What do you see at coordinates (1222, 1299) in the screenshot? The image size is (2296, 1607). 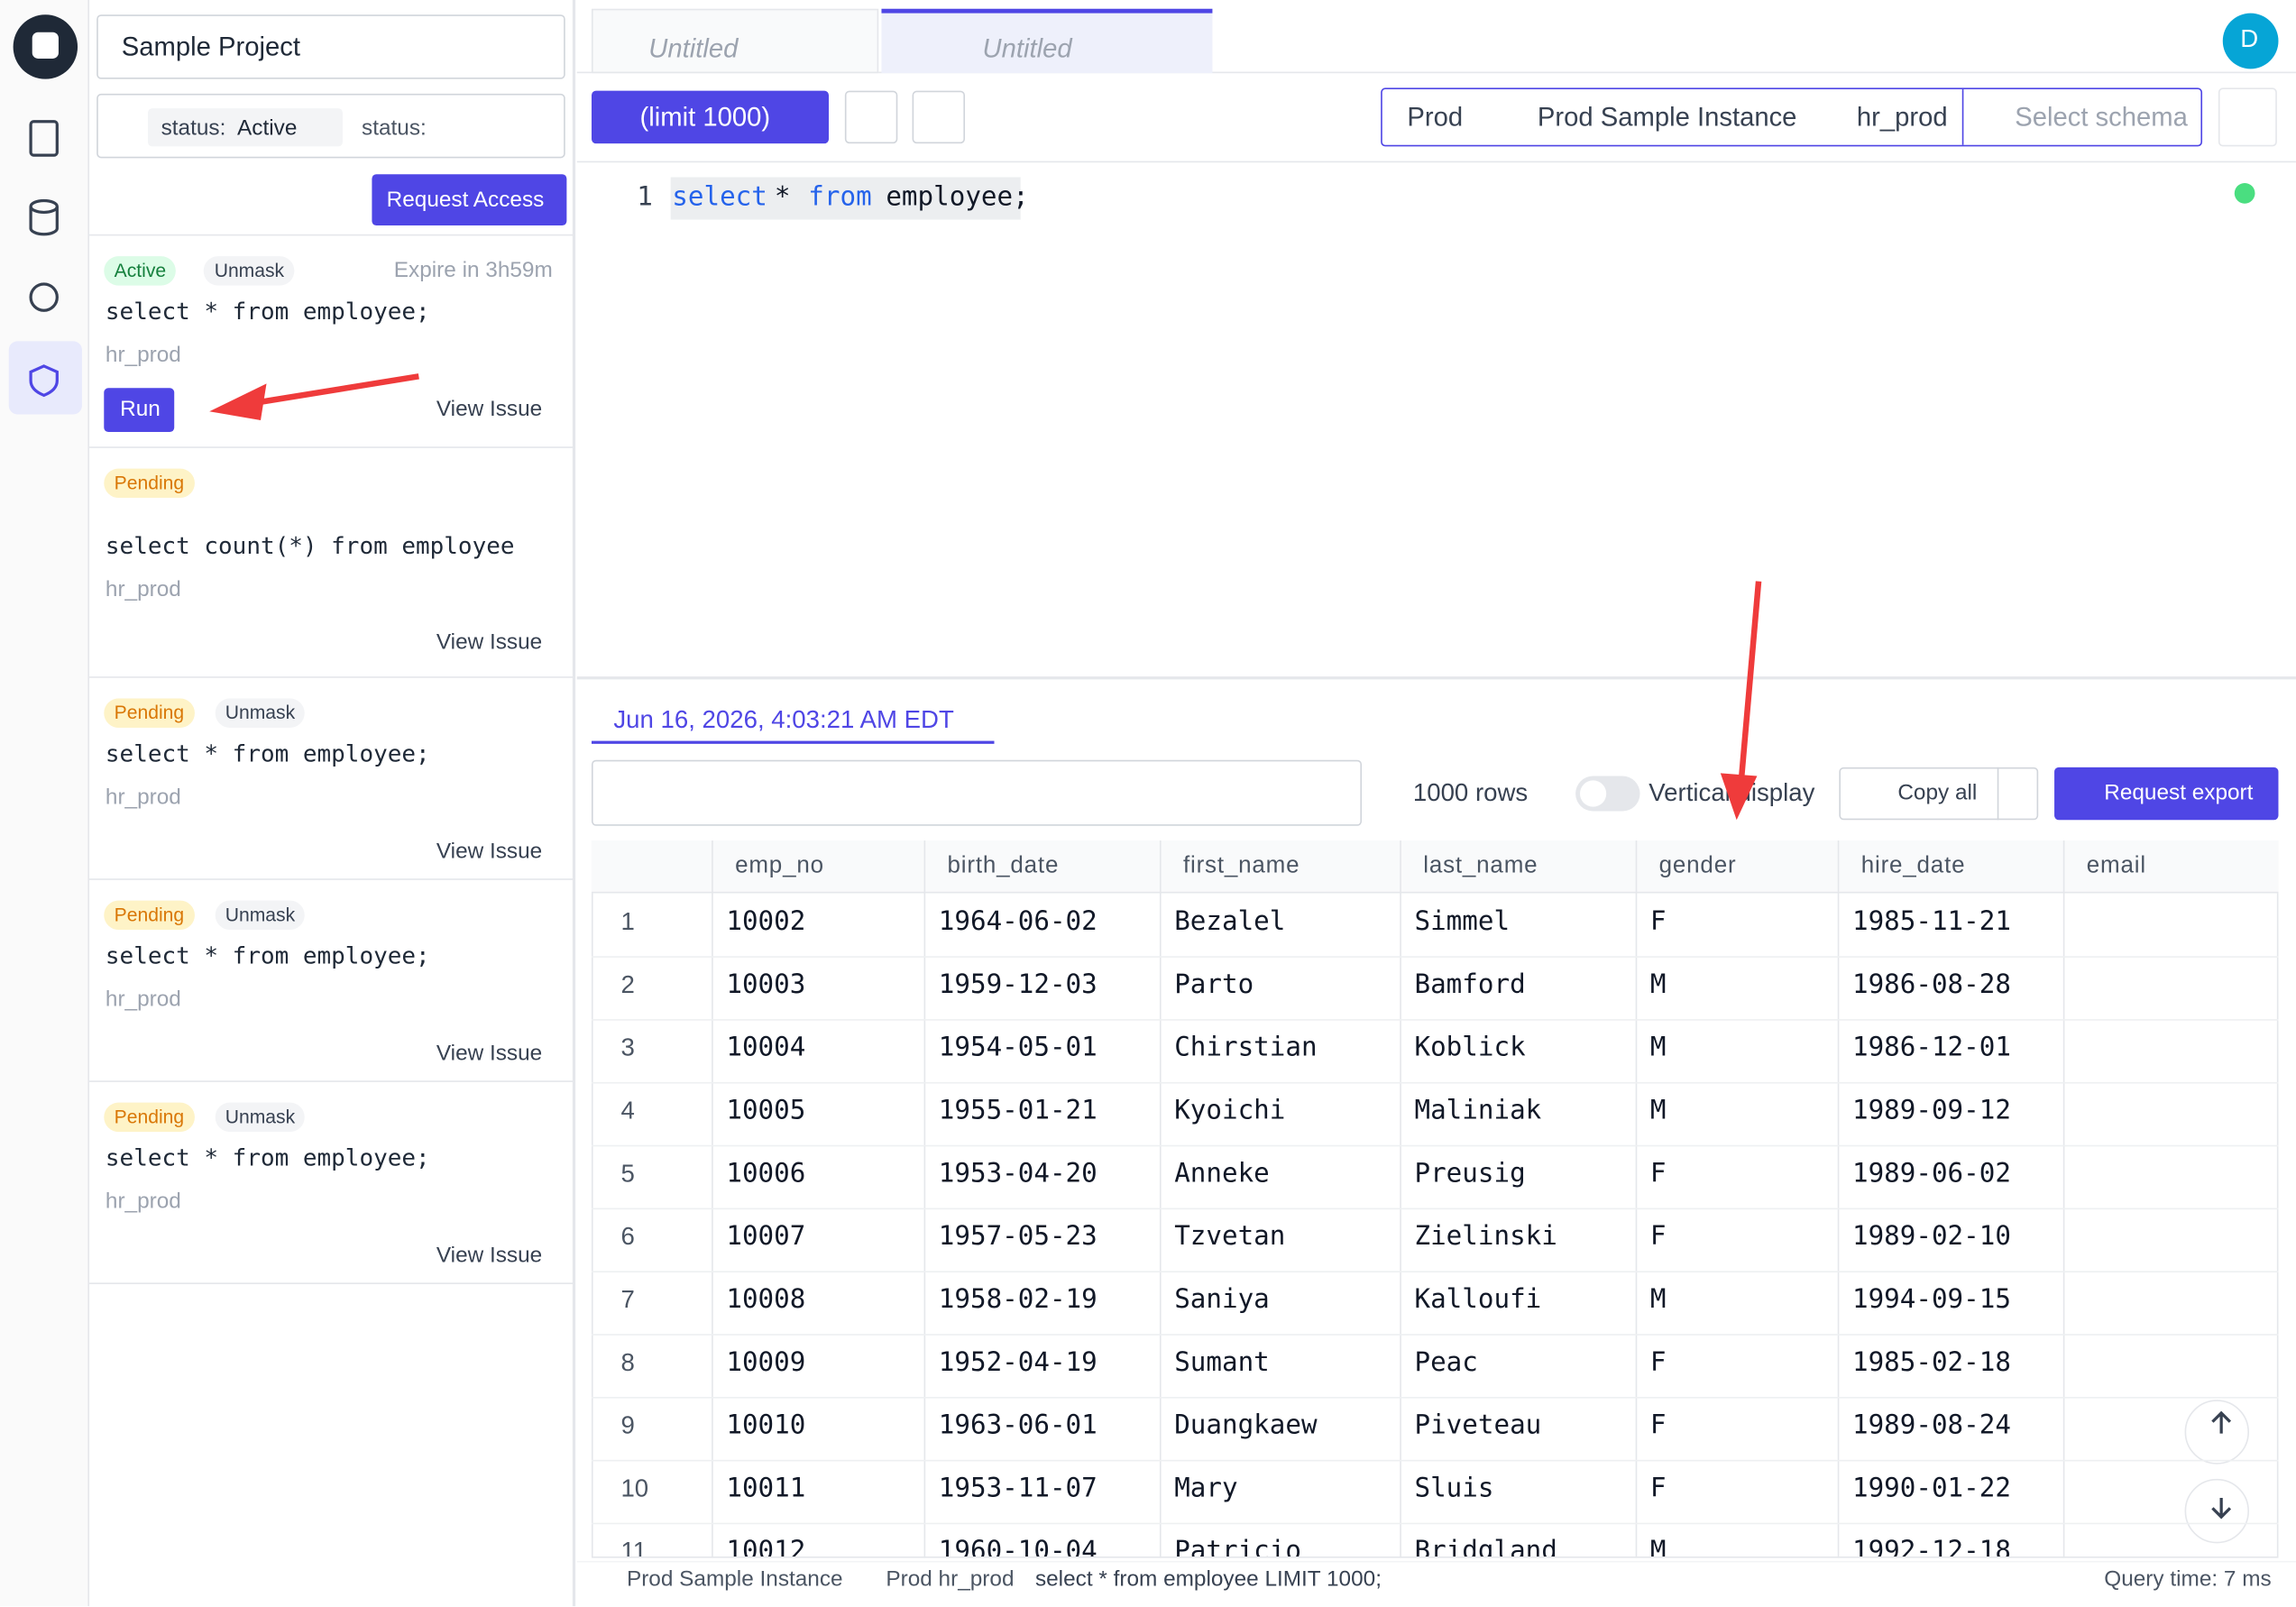 I see `table-cell: Saniya` at bounding box center [1222, 1299].